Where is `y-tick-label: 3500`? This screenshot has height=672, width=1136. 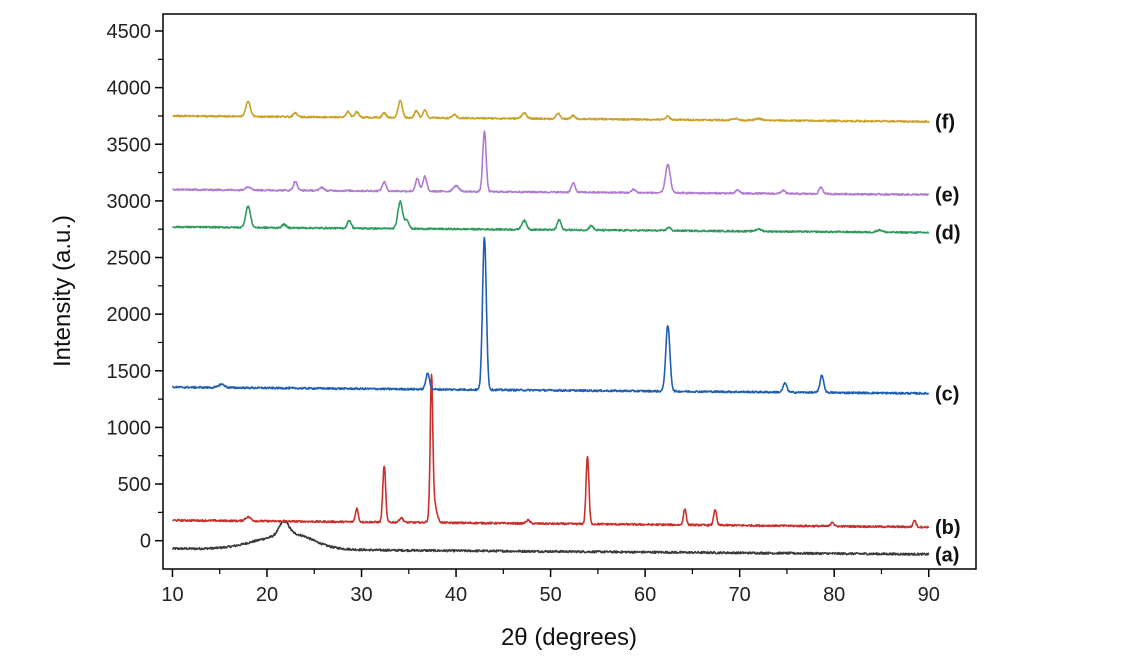 y-tick-label: 3500 is located at coordinates (129, 145).